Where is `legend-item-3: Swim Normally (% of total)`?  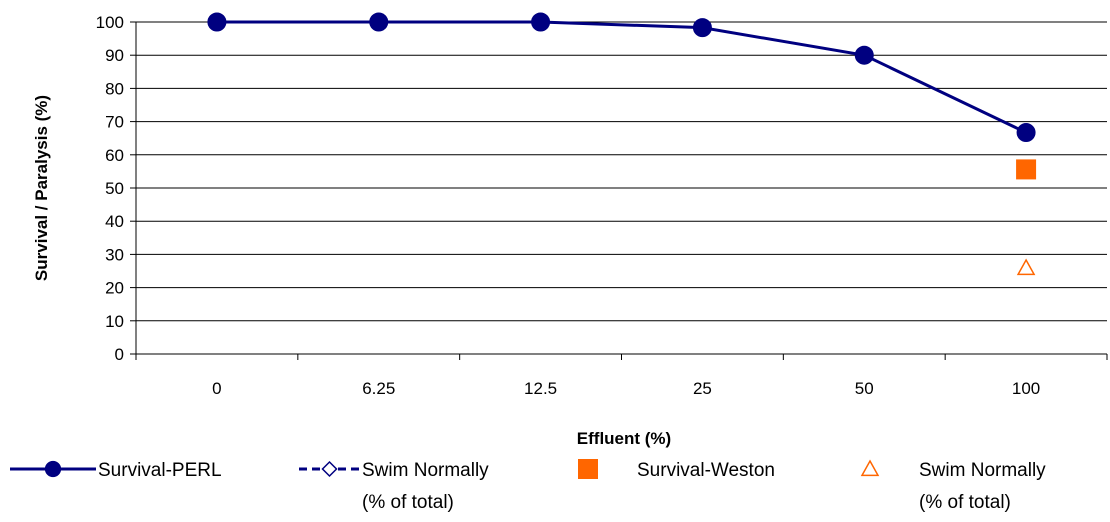 legend-item-3: Swim Normally (% of total) is located at coordinates (953, 486).